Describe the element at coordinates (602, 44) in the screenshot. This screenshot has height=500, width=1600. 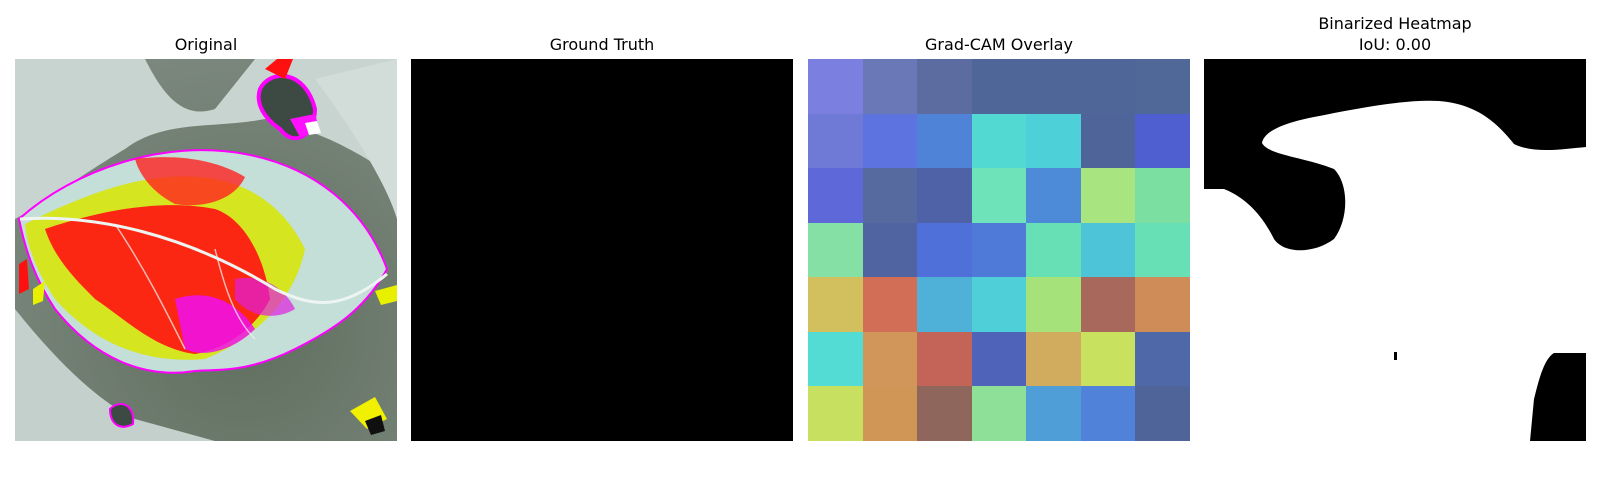
I see `ground-truth-title: Ground Truth` at that location.